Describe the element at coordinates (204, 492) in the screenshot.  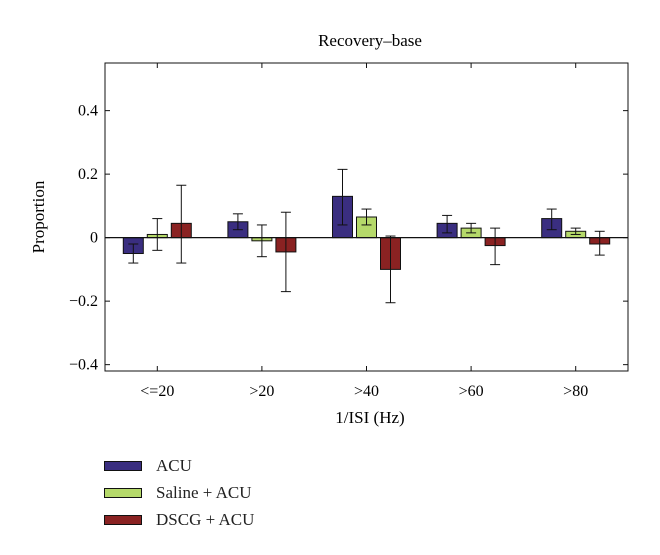
I see `legend-label: Saline + ACU` at that location.